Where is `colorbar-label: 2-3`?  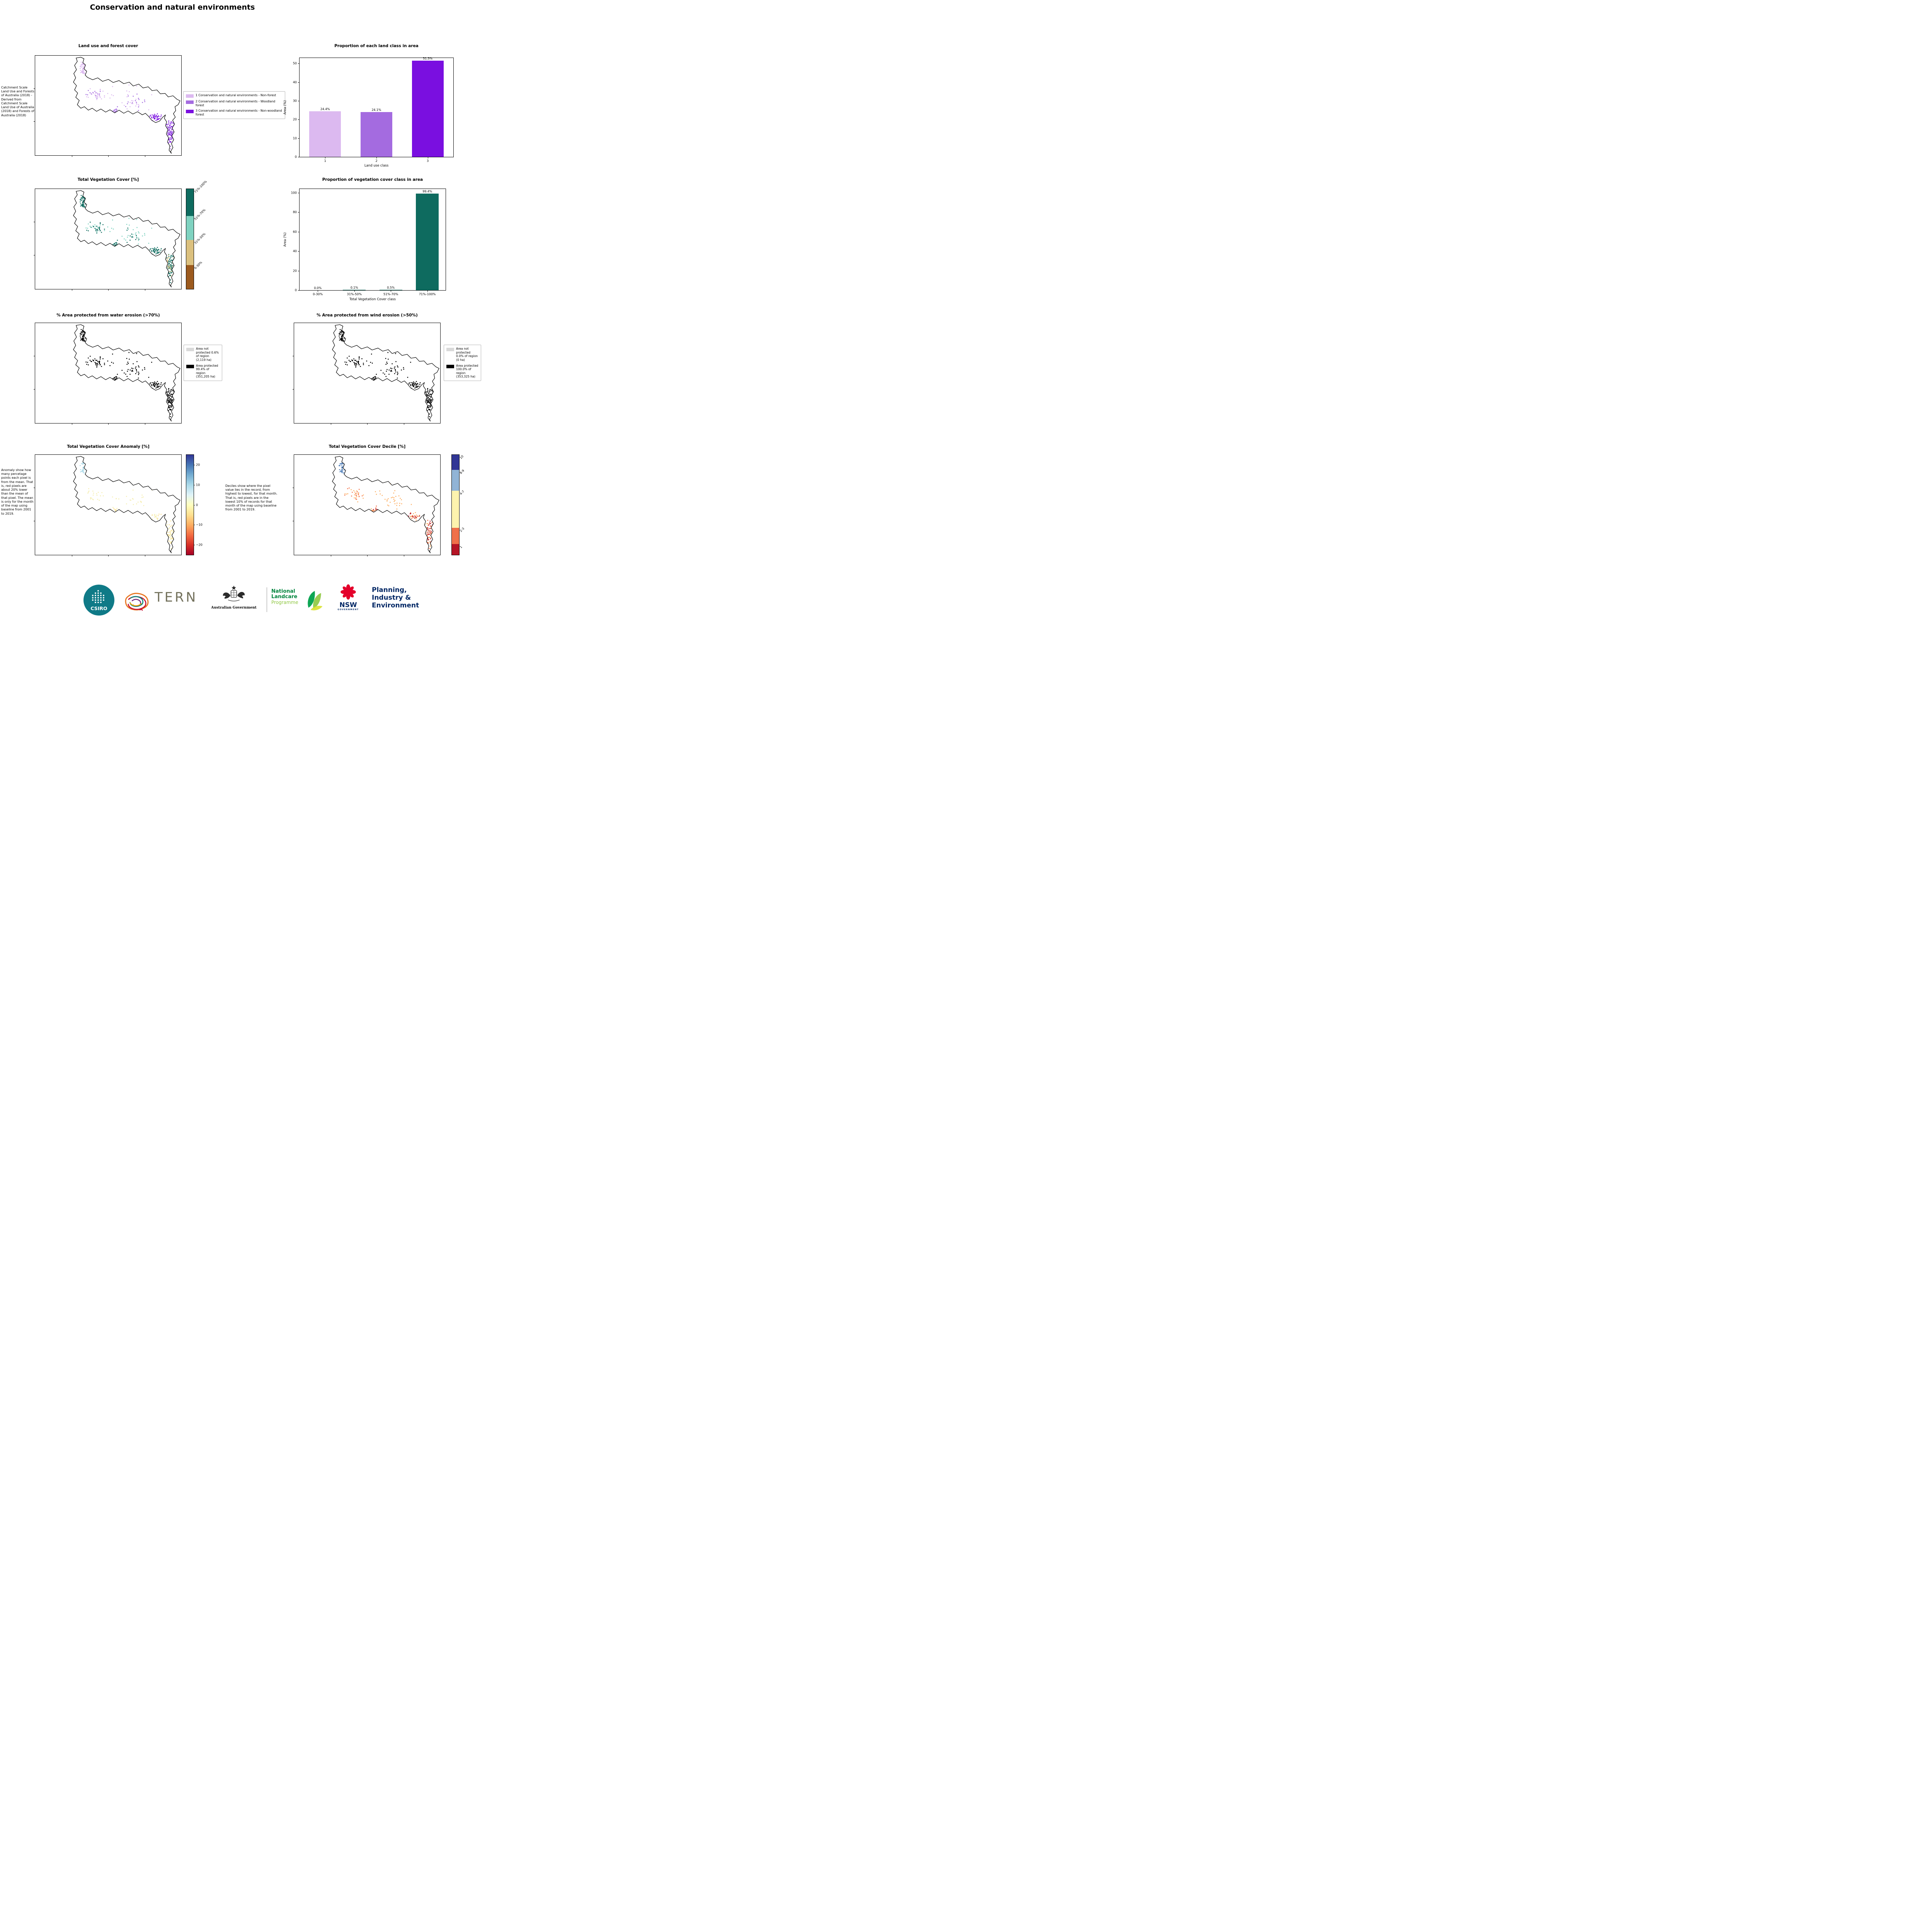 colorbar-label: 2-3 is located at coordinates (462, 530).